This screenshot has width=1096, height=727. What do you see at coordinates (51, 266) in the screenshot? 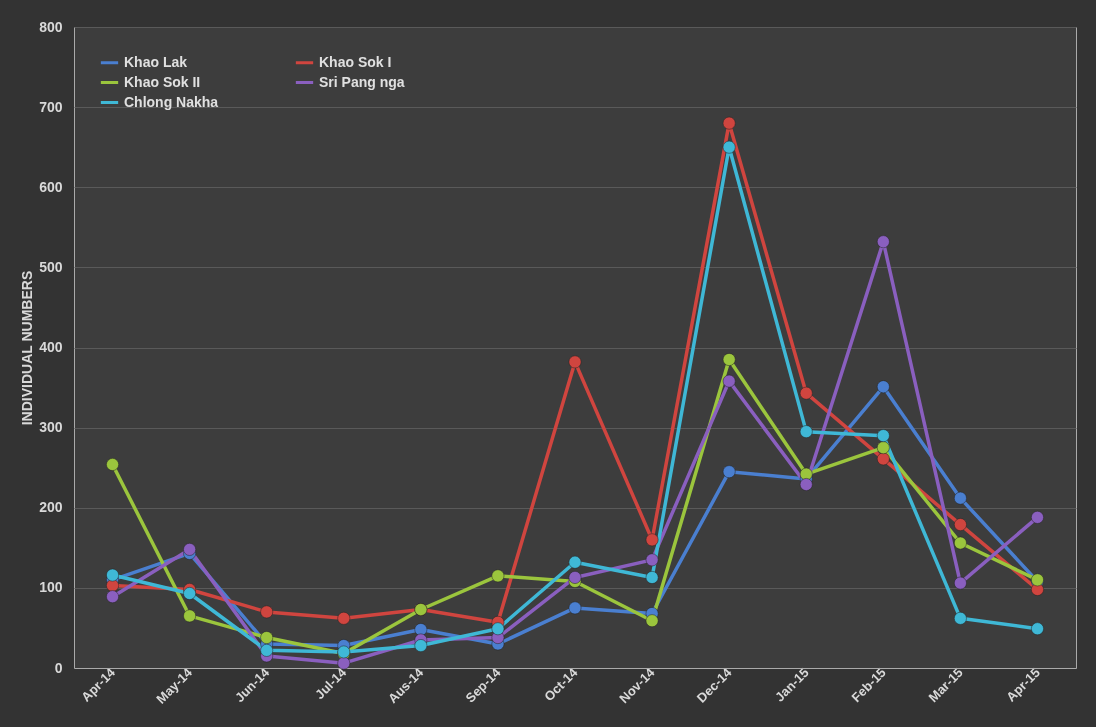
I see `y-tick-label: 500` at bounding box center [51, 266].